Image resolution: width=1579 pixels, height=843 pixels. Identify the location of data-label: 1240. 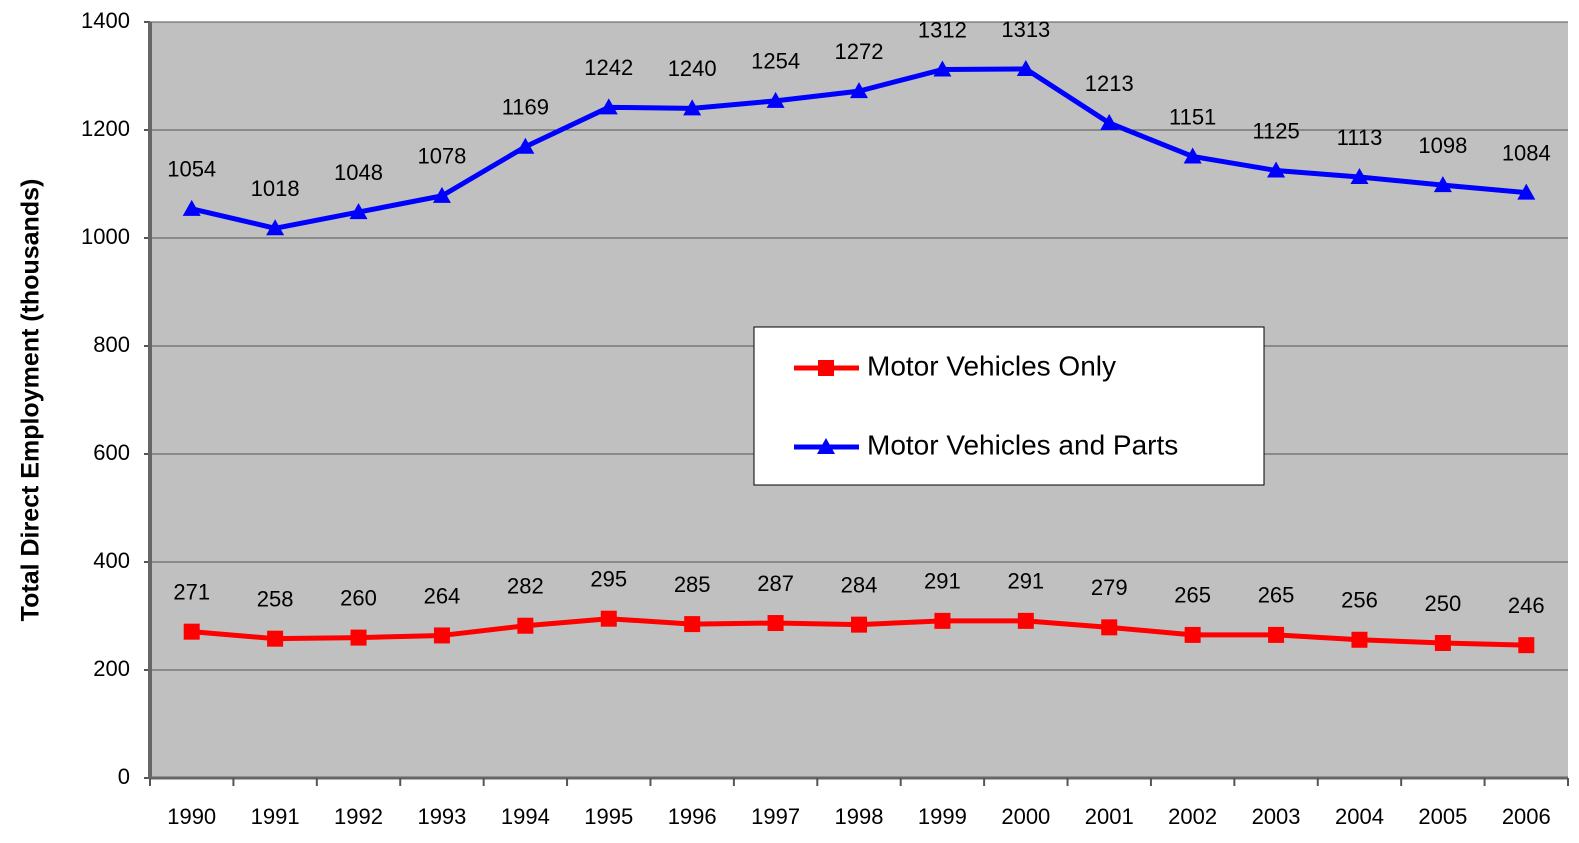
(692, 68).